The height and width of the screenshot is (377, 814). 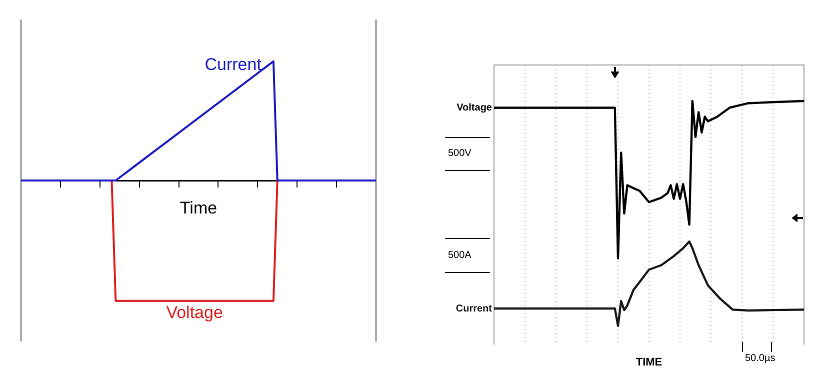 I want to click on text: 500A, so click(x=467, y=255).